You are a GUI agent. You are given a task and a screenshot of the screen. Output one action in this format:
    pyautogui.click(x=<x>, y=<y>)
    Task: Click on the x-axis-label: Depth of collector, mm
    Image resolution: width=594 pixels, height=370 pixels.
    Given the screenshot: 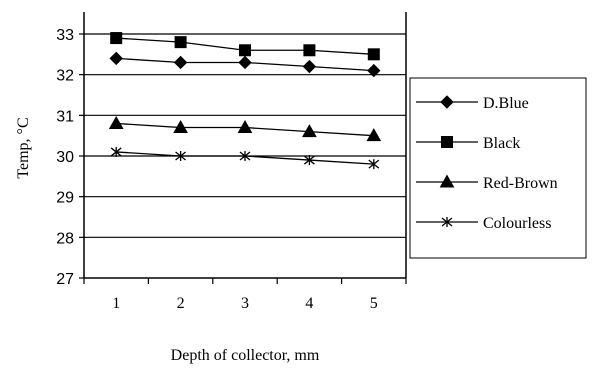 What is the action you would take?
    pyautogui.click(x=245, y=355)
    